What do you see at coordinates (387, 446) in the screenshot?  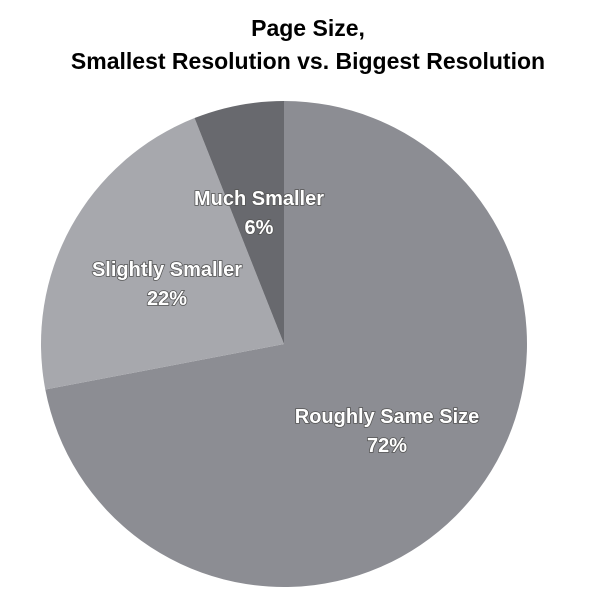 I see `slice-value-roughly-same-size: 72%` at bounding box center [387, 446].